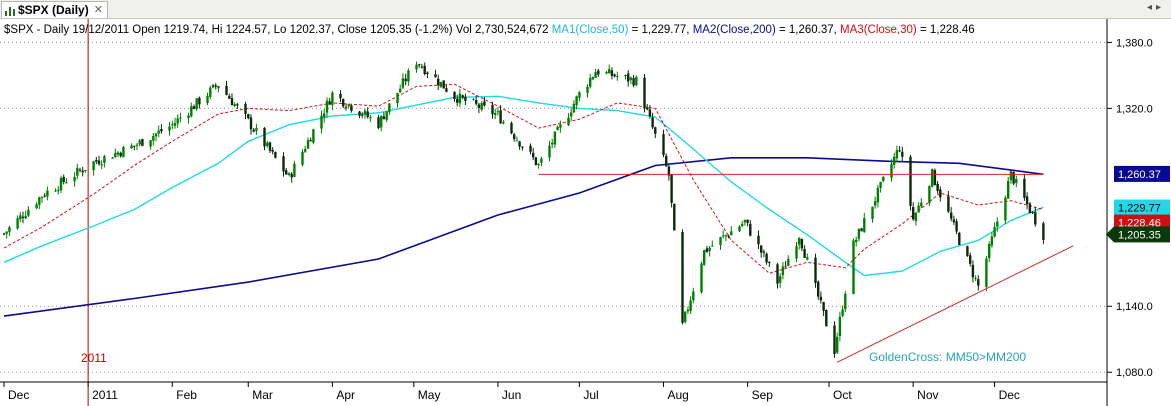 This screenshot has width=1171, height=406. Describe the element at coordinates (660, 30) in the screenshot. I see `ma1-legend-value: = 1,229.77,` at that location.